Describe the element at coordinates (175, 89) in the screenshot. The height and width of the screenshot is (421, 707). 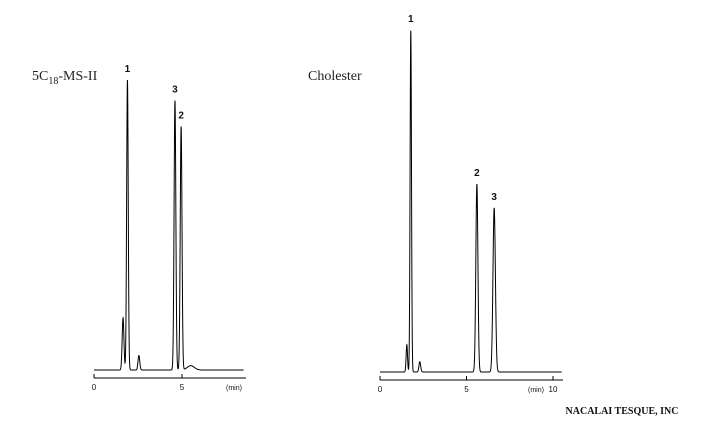
I see `peak-label-left-3: 3` at that location.